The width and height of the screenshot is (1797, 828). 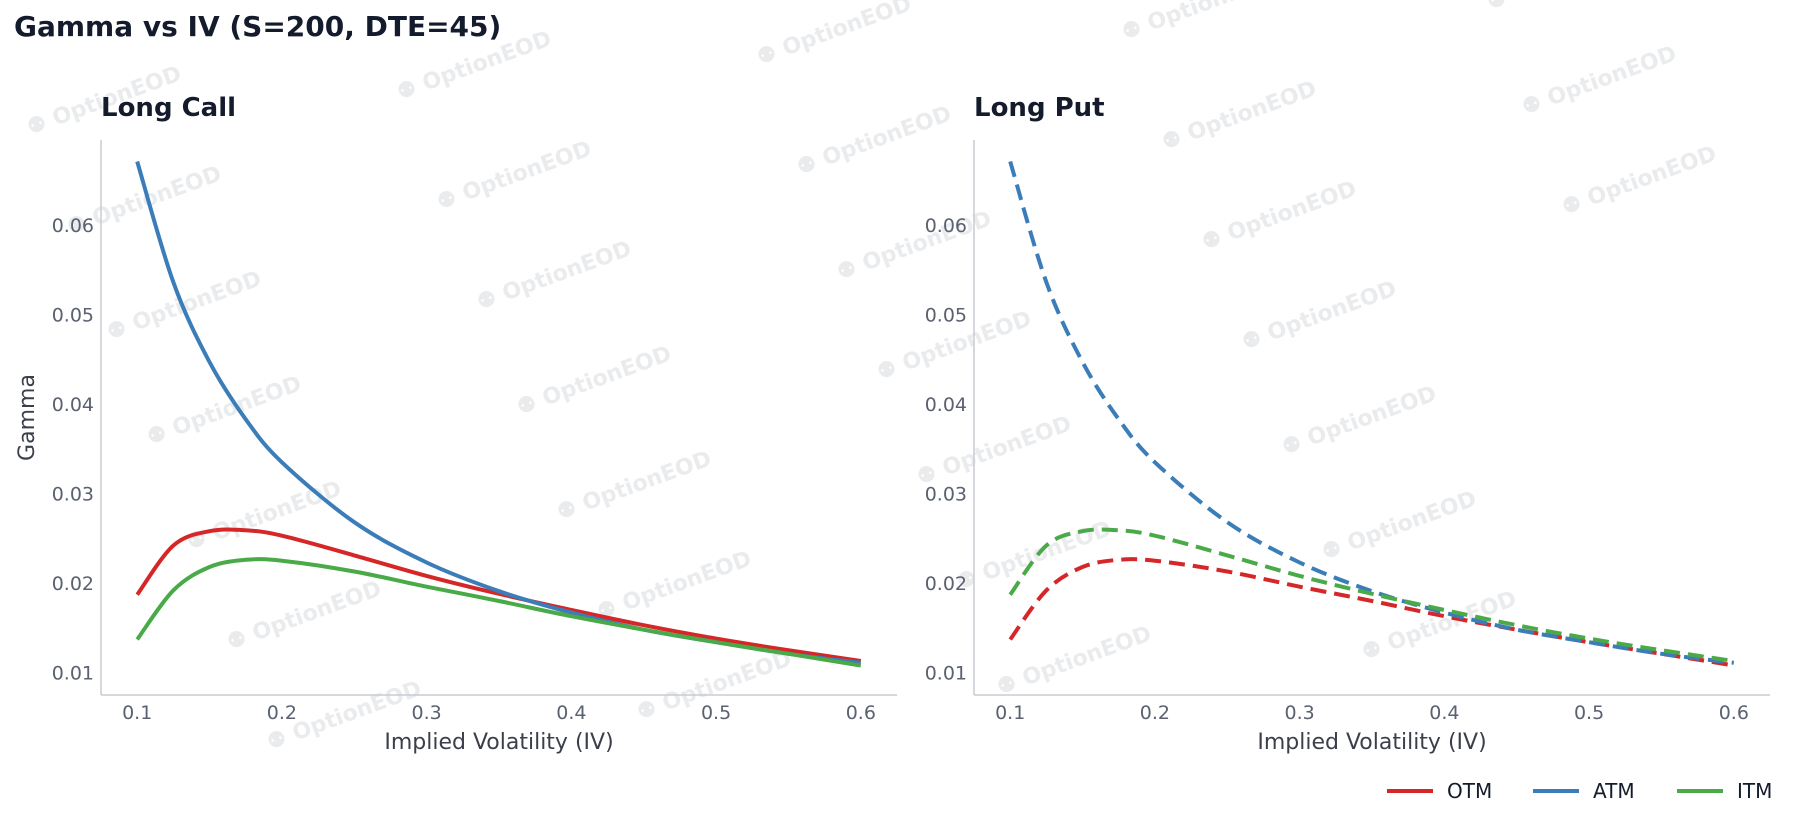 What do you see at coordinates (1579, 791) in the screenshot?
I see `legend: OTM ATM ITM` at bounding box center [1579, 791].